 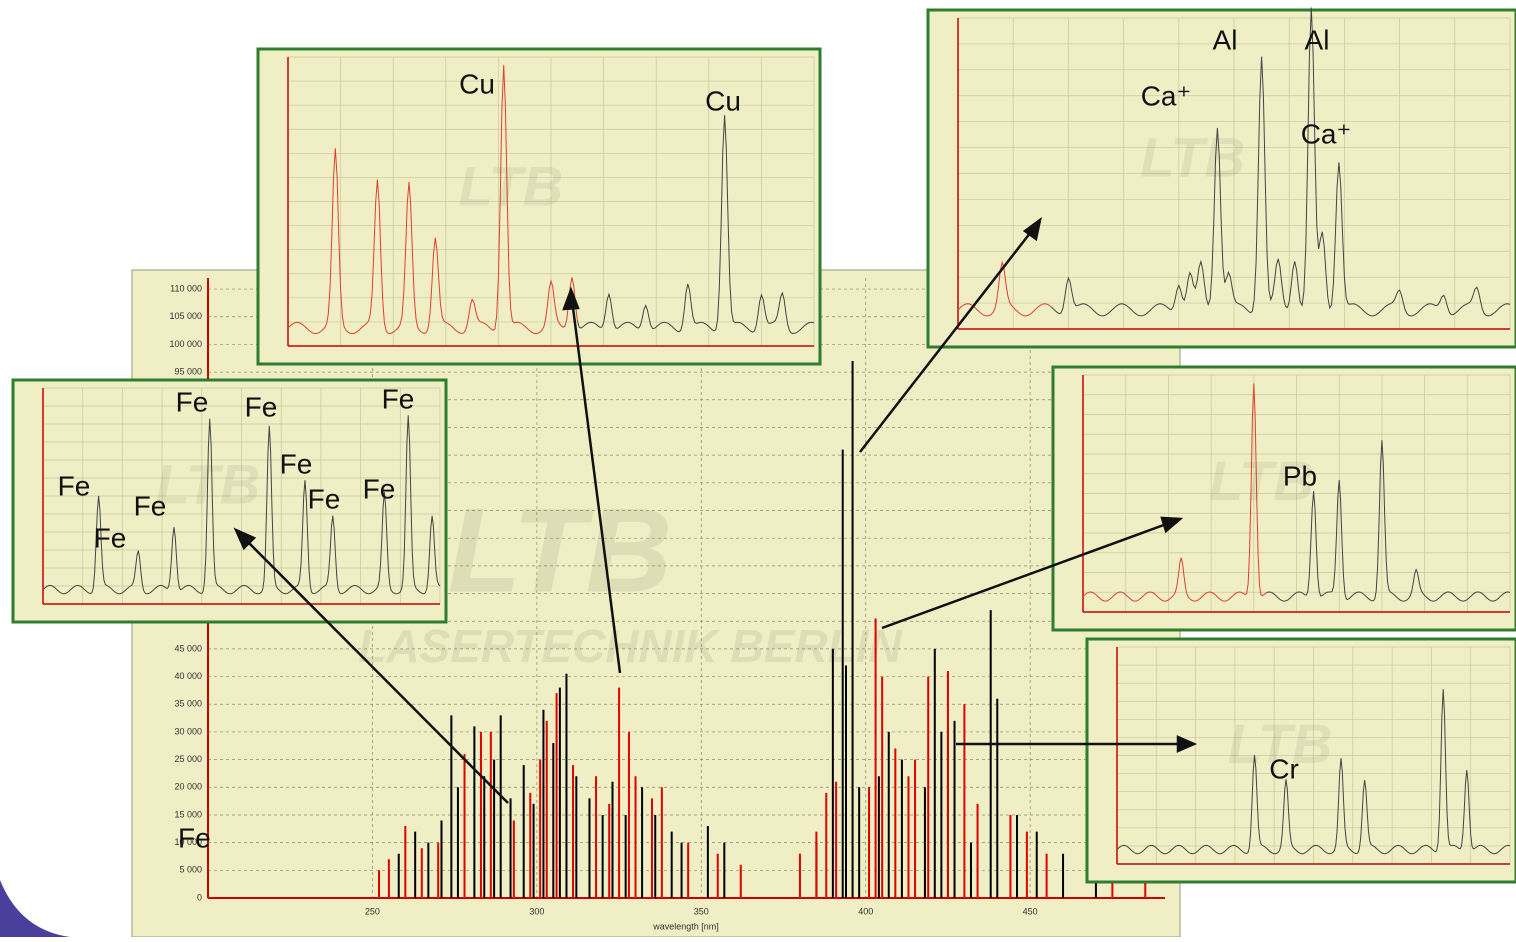 What do you see at coordinates (35, 908) in the screenshot?
I see `corner-decoration` at bounding box center [35, 908].